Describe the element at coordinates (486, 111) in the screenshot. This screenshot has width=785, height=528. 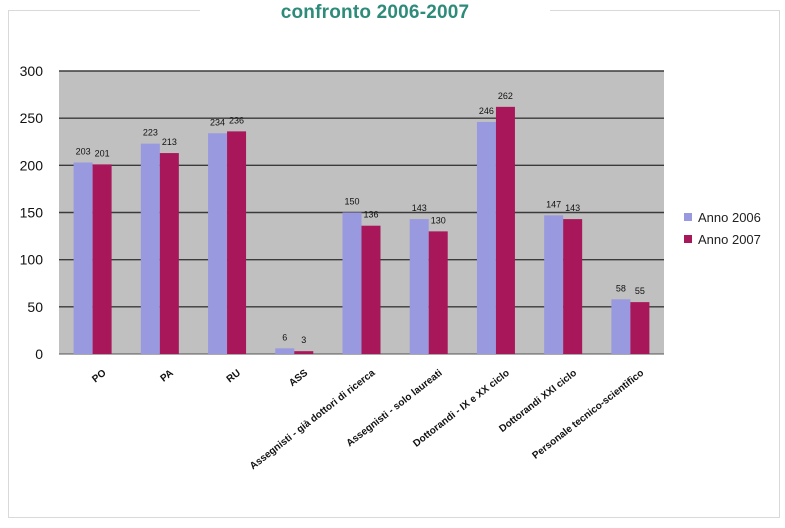
I see `data-label: 246` at that location.